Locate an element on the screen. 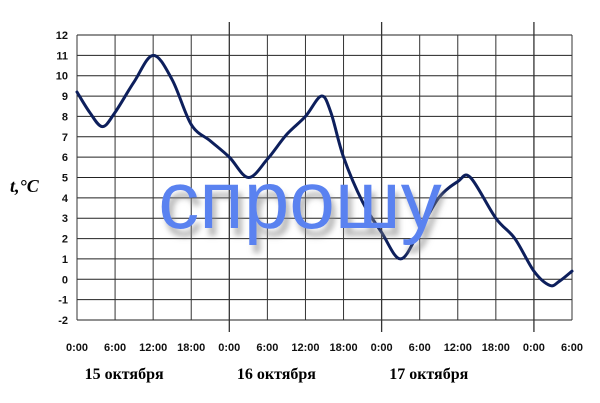  date-label: 16 октября is located at coordinates (276, 374).